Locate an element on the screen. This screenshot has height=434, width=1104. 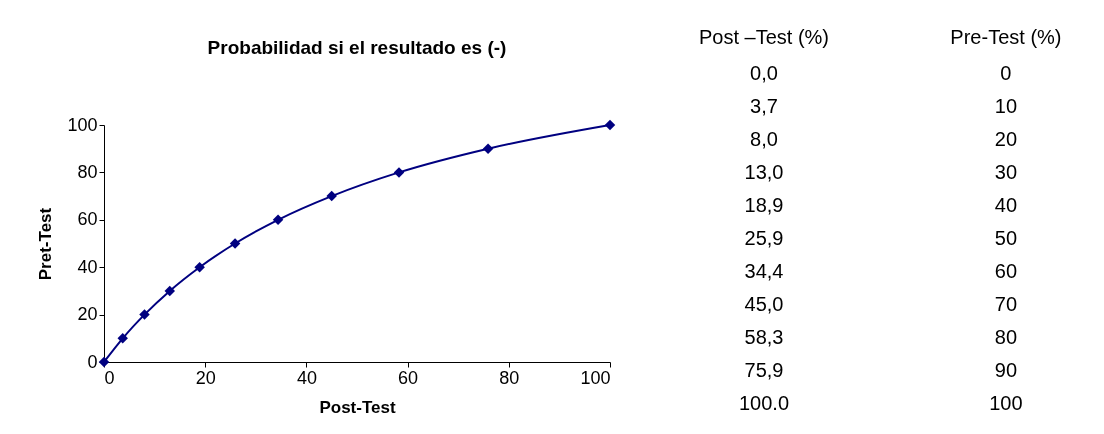
text: 80 is located at coordinates (1006, 336).